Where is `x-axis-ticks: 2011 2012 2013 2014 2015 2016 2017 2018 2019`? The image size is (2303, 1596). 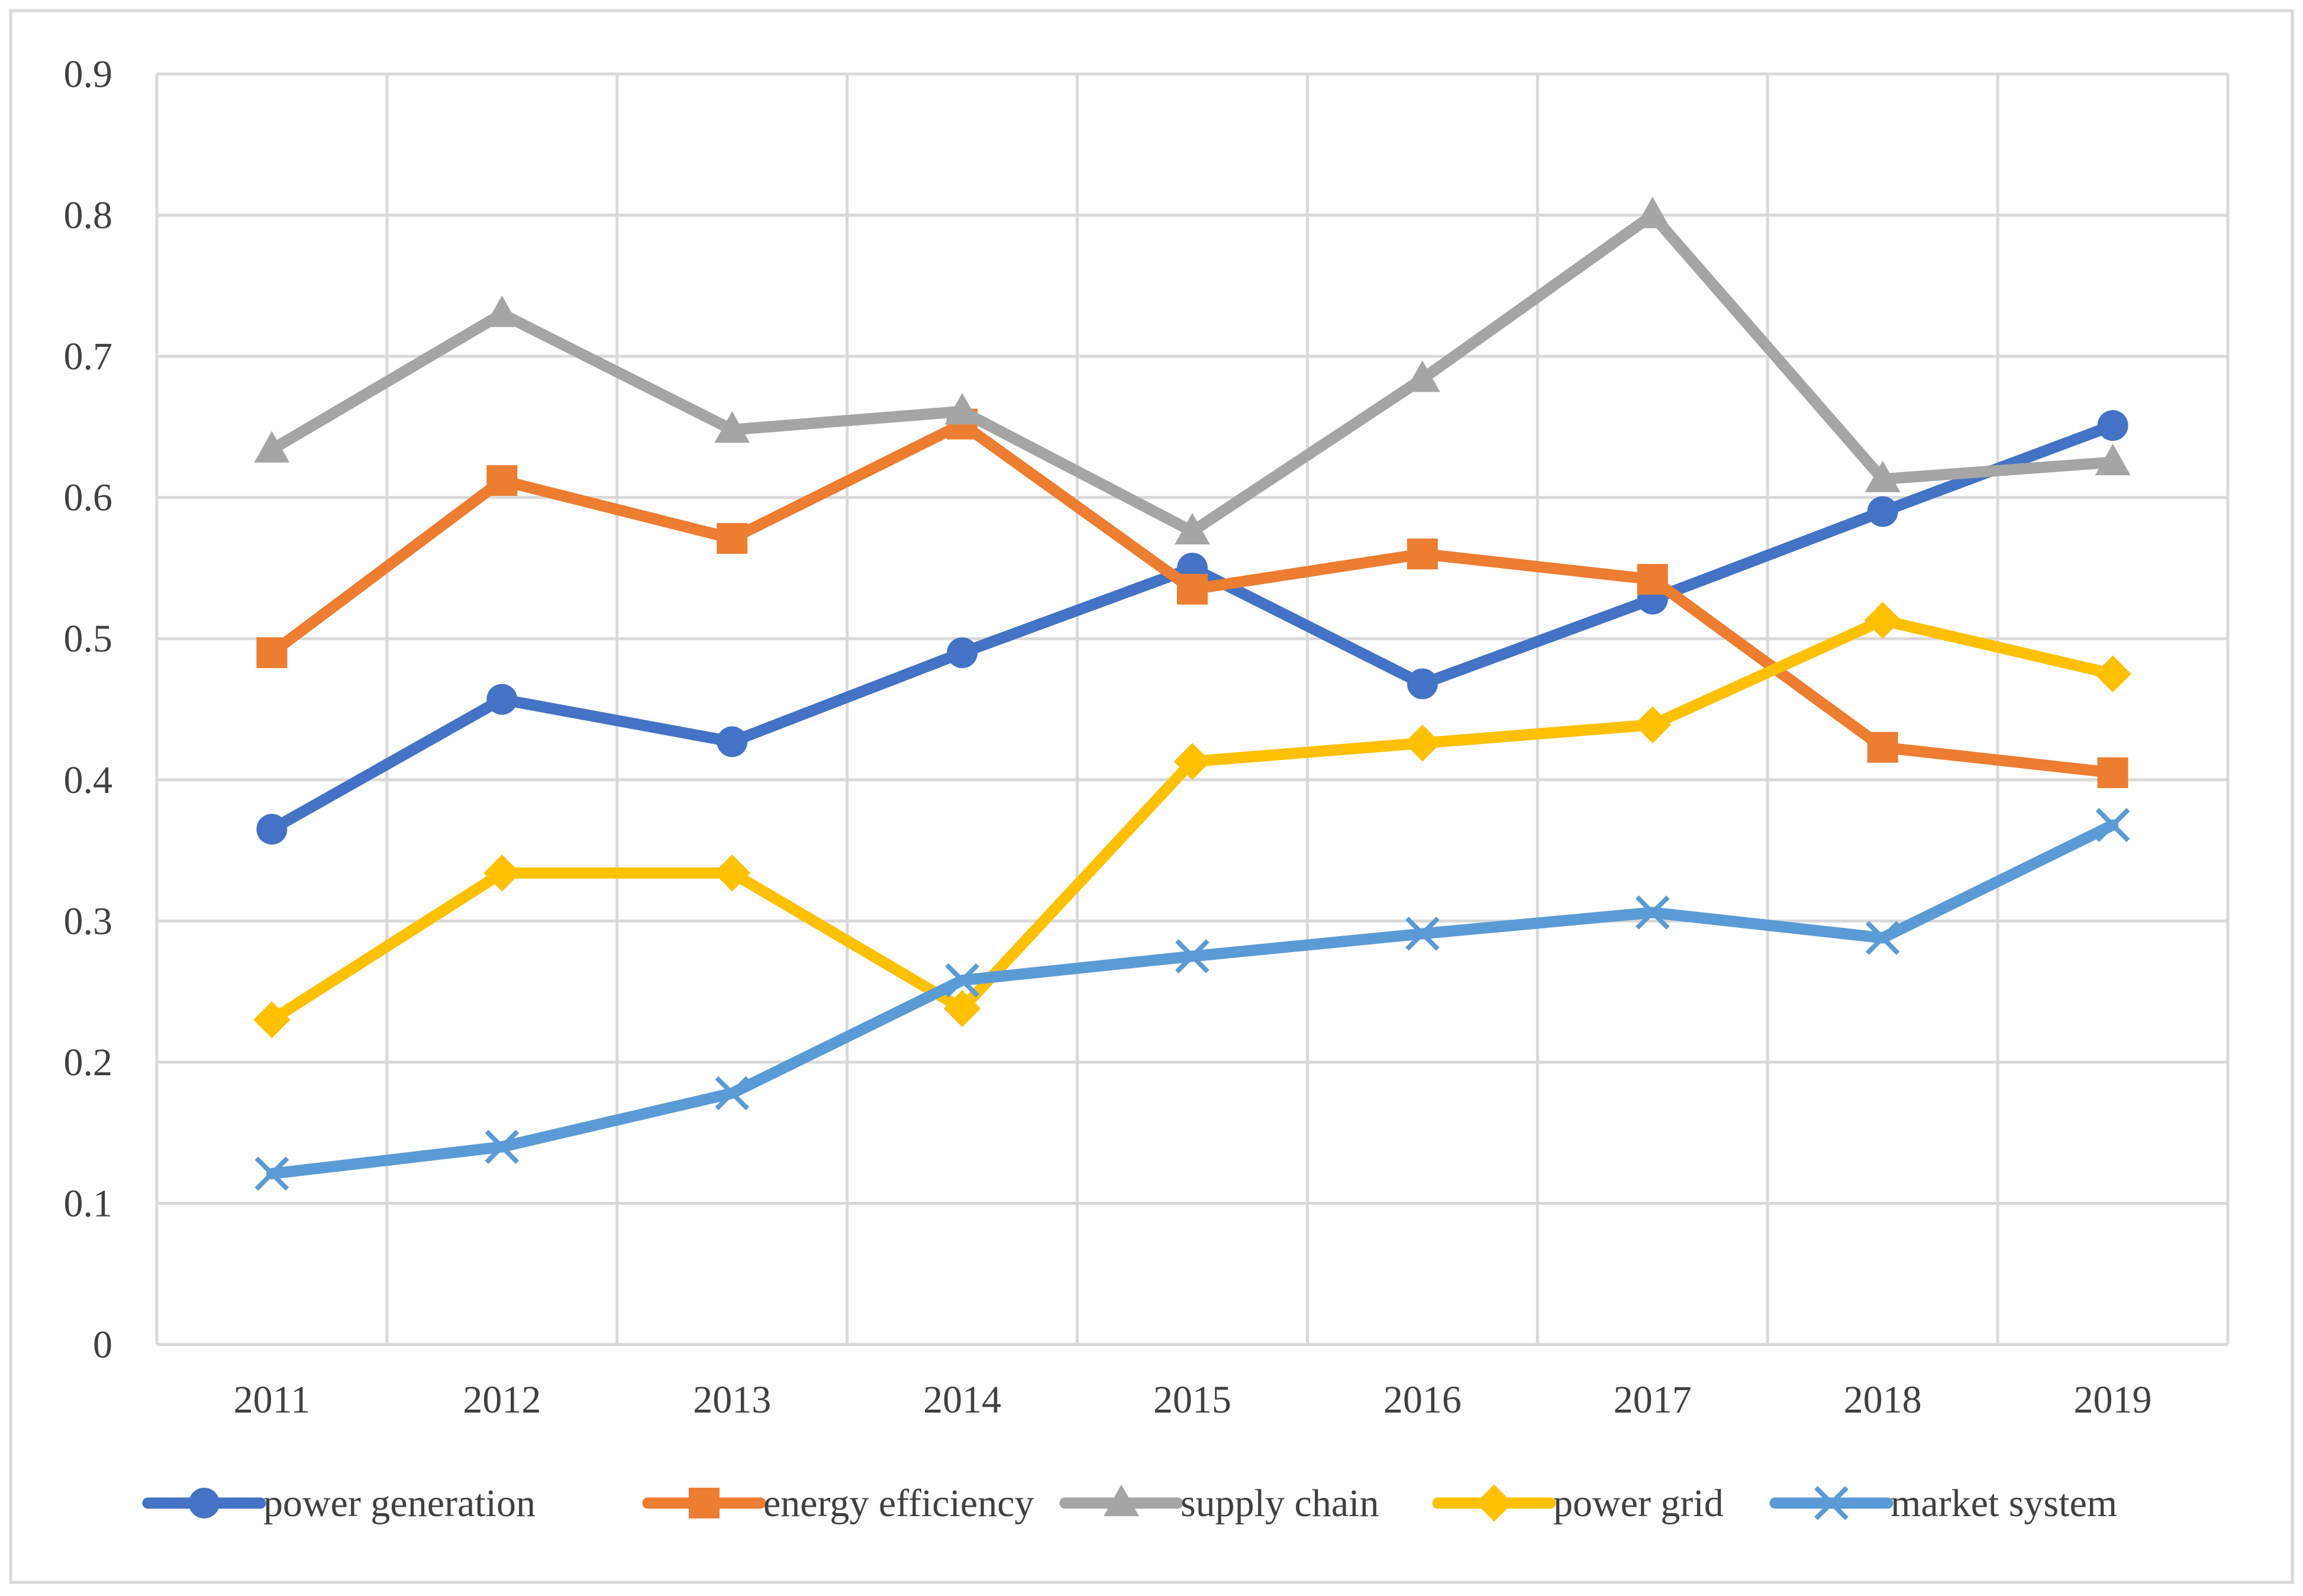
x-axis-ticks: 2011 2012 2013 2014 2015 2016 2017 2018 2019 is located at coordinates (1193, 1399).